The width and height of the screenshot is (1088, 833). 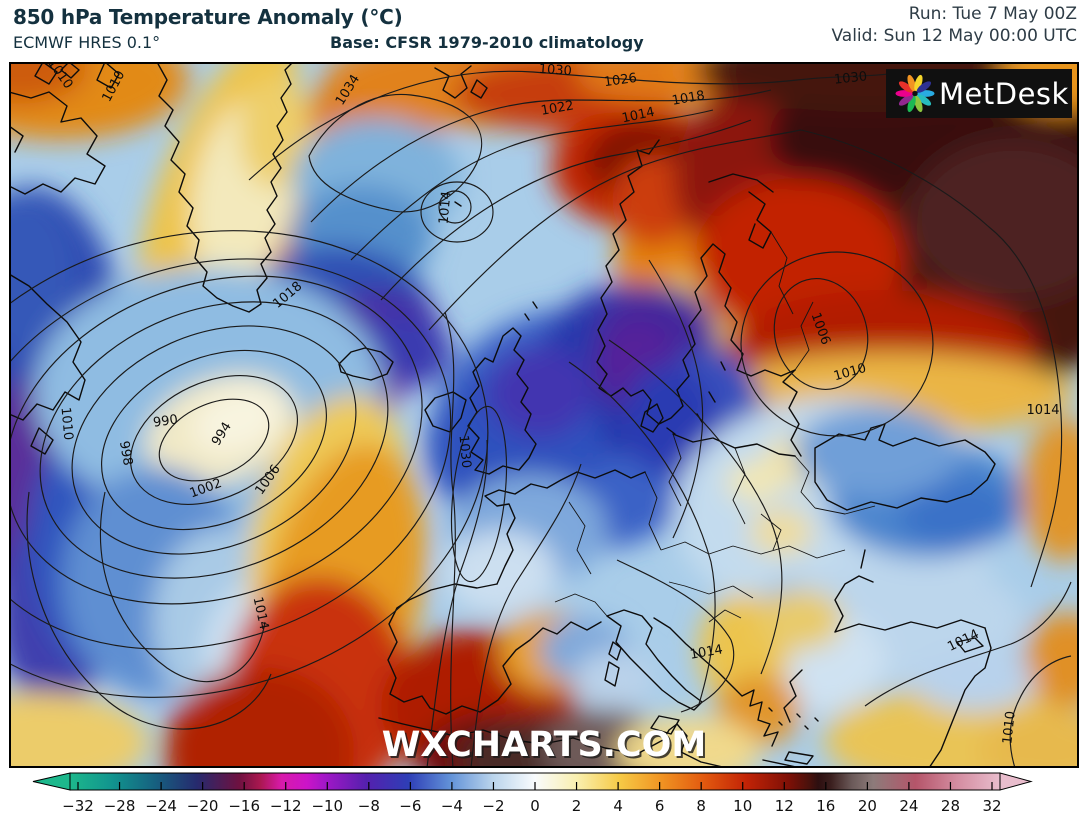 What do you see at coordinates (208, 17) in the screenshot?
I see `page-title: 850 hPa Temperature Anomaly (°C)` at bounding box center [208, 17].